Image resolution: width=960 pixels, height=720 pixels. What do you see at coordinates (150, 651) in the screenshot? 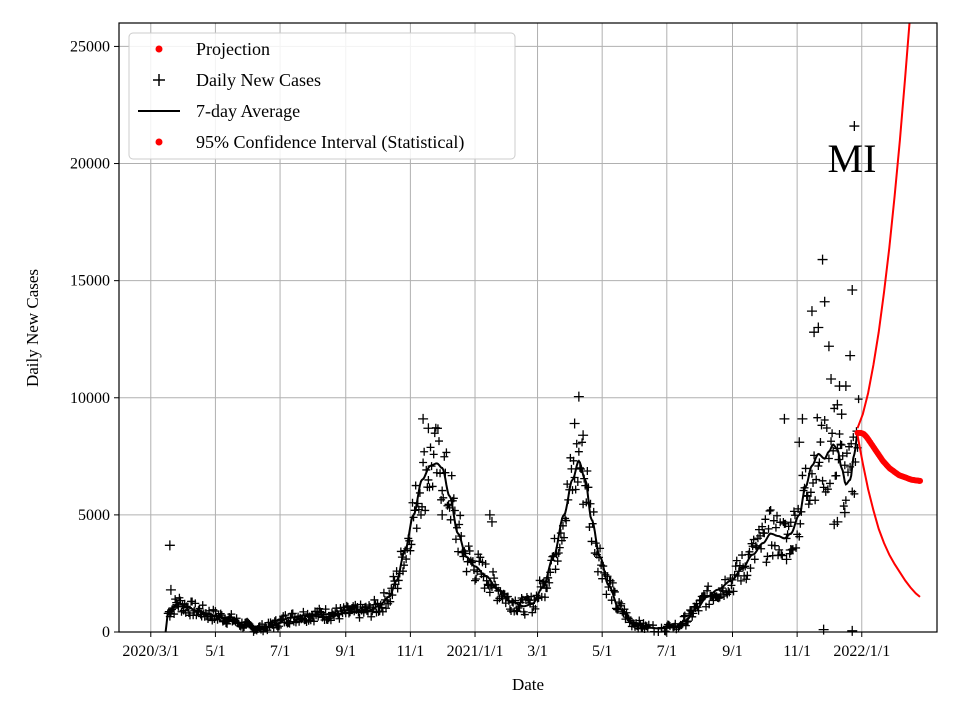
I see `x-tick-label: 2020/3/1` at bounding box center [150, 651].